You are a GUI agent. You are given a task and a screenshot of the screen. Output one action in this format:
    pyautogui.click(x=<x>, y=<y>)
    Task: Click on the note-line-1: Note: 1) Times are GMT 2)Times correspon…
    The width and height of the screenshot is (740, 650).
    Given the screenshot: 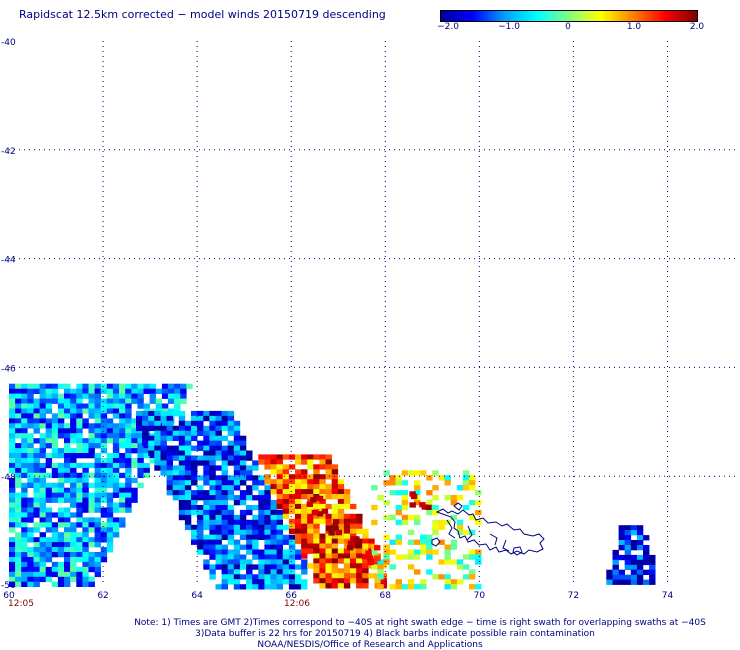 What is the action you would take?
    pyautogui.click(x=420, y=623)
    